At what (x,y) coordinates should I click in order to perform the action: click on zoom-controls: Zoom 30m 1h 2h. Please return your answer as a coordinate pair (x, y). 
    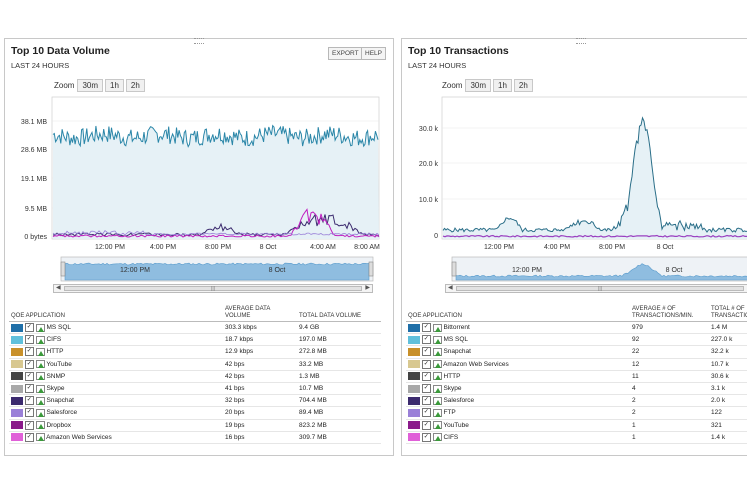
    Looking at the image, I should click on (488, 85).